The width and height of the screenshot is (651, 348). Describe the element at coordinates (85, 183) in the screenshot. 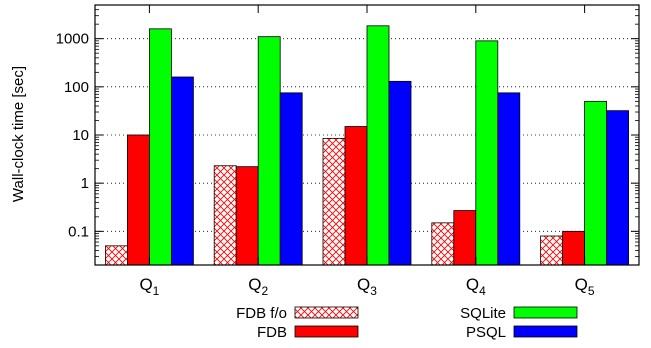

I see `y-tick-label: 1` at that location.